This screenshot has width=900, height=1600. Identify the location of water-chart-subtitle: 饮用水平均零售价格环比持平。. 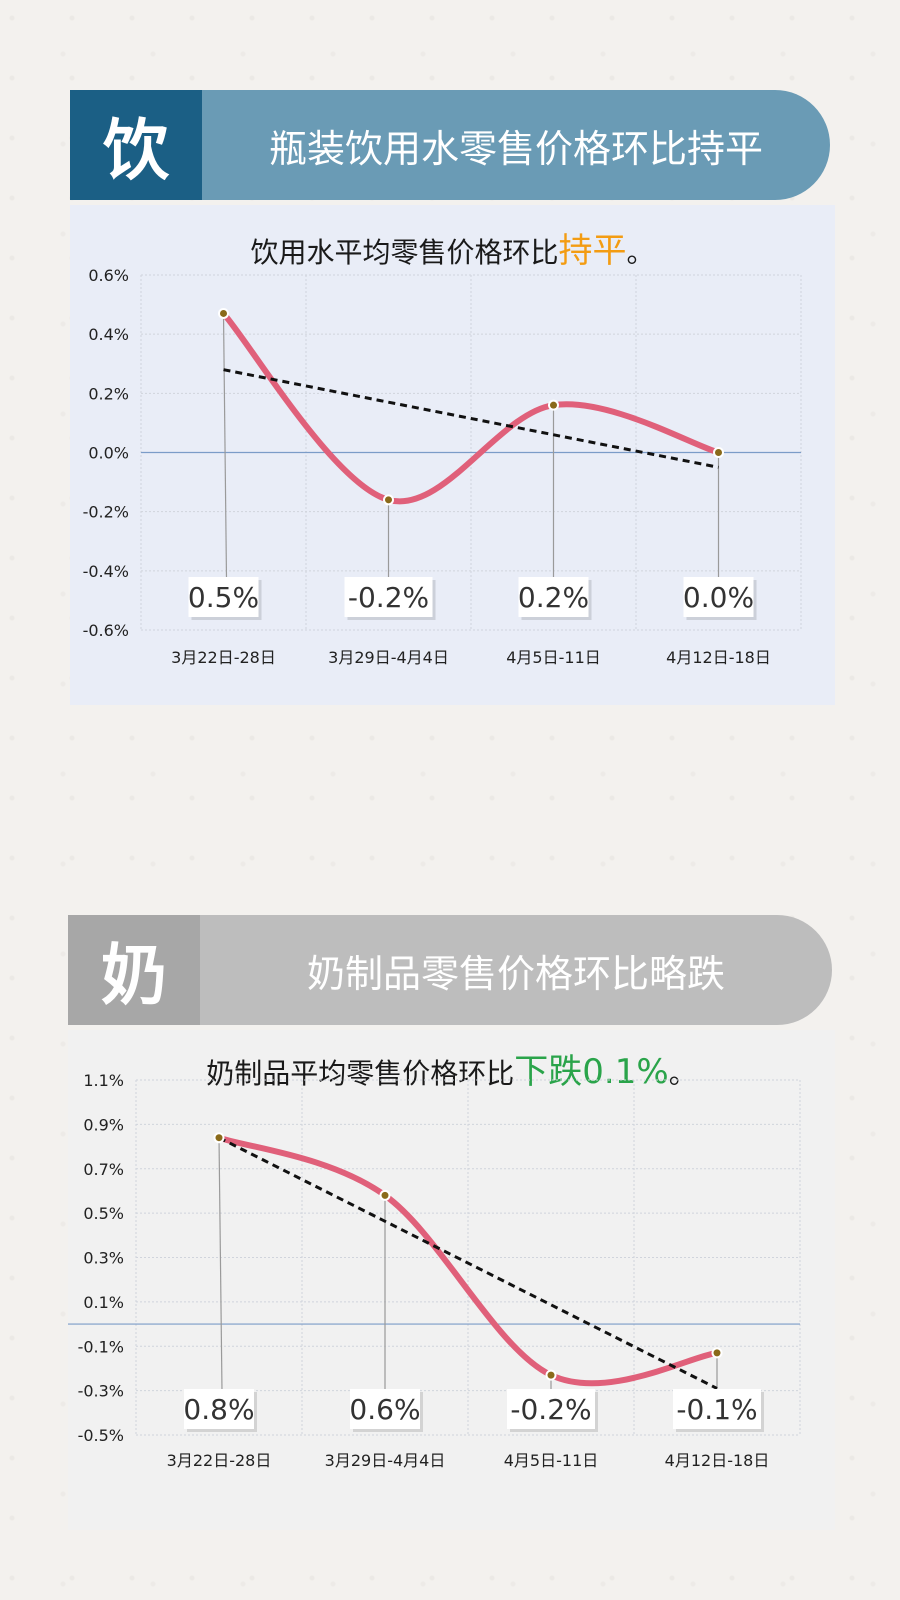
(452, 247).